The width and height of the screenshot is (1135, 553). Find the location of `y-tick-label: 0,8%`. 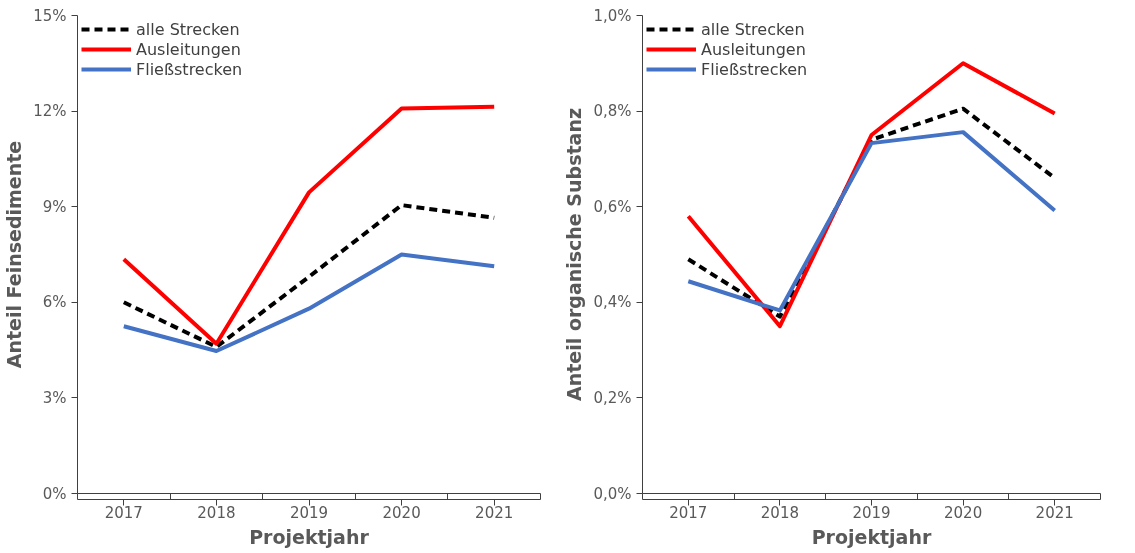

y-tick-label: 0,8% is located at coordinates (612, 111).